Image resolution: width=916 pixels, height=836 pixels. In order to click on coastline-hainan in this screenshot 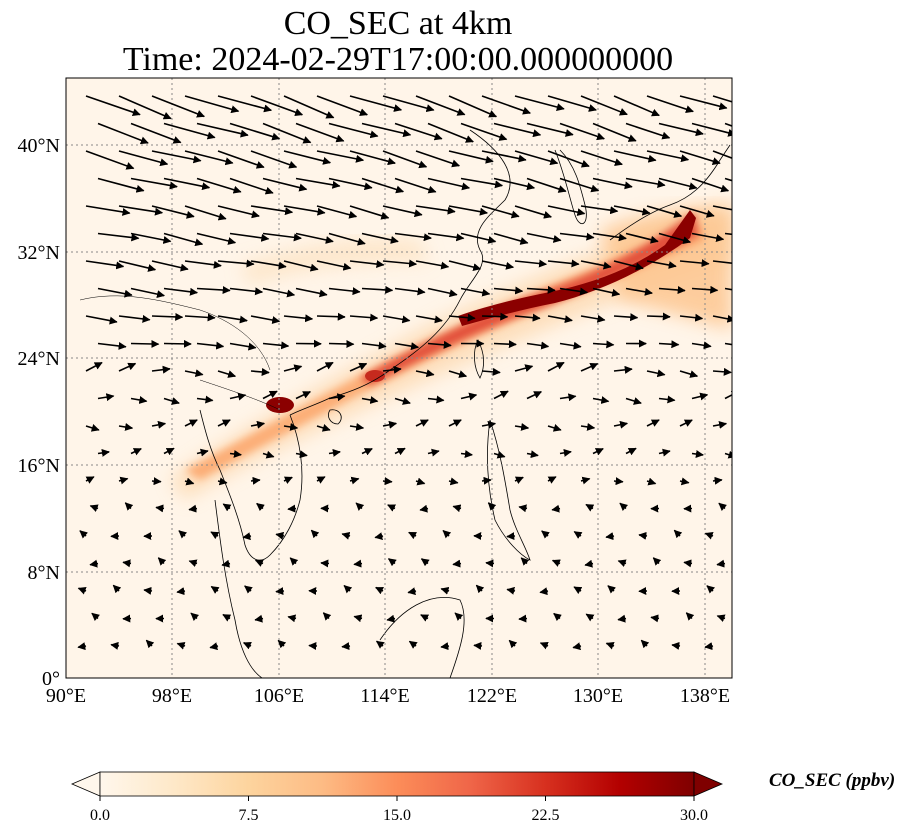, I will do `click(335, 417)`.